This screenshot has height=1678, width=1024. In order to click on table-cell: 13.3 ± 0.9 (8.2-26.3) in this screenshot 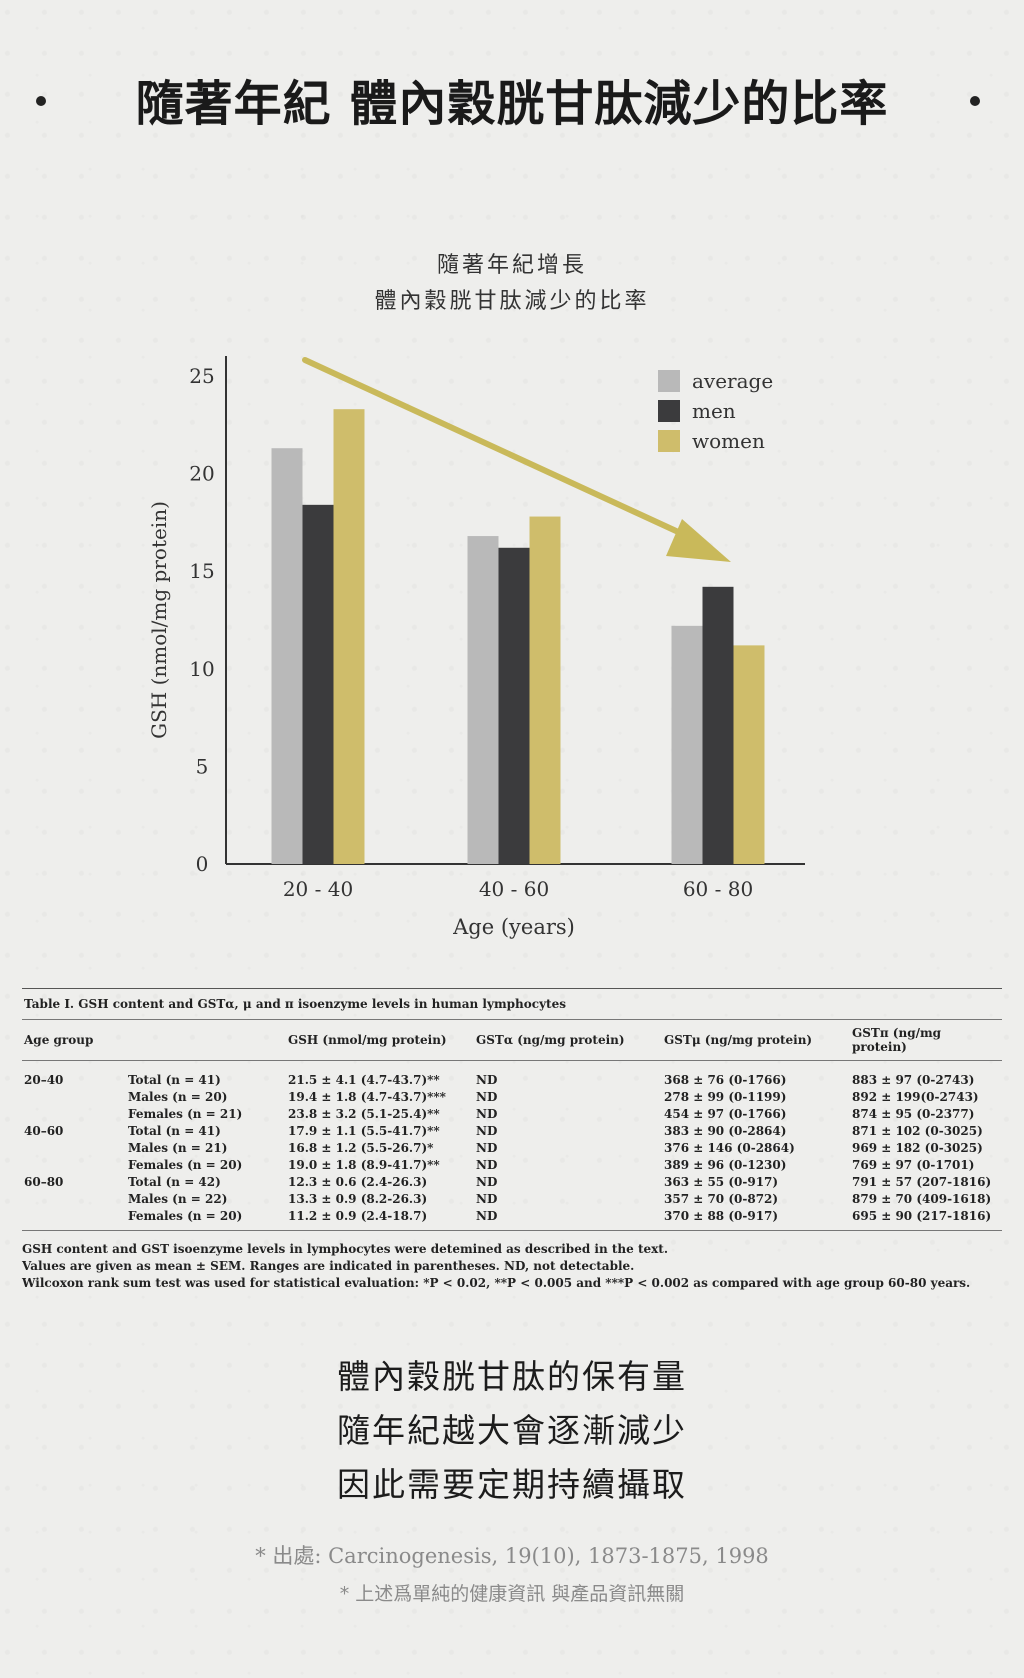, I will do `click(358, 1198)`.